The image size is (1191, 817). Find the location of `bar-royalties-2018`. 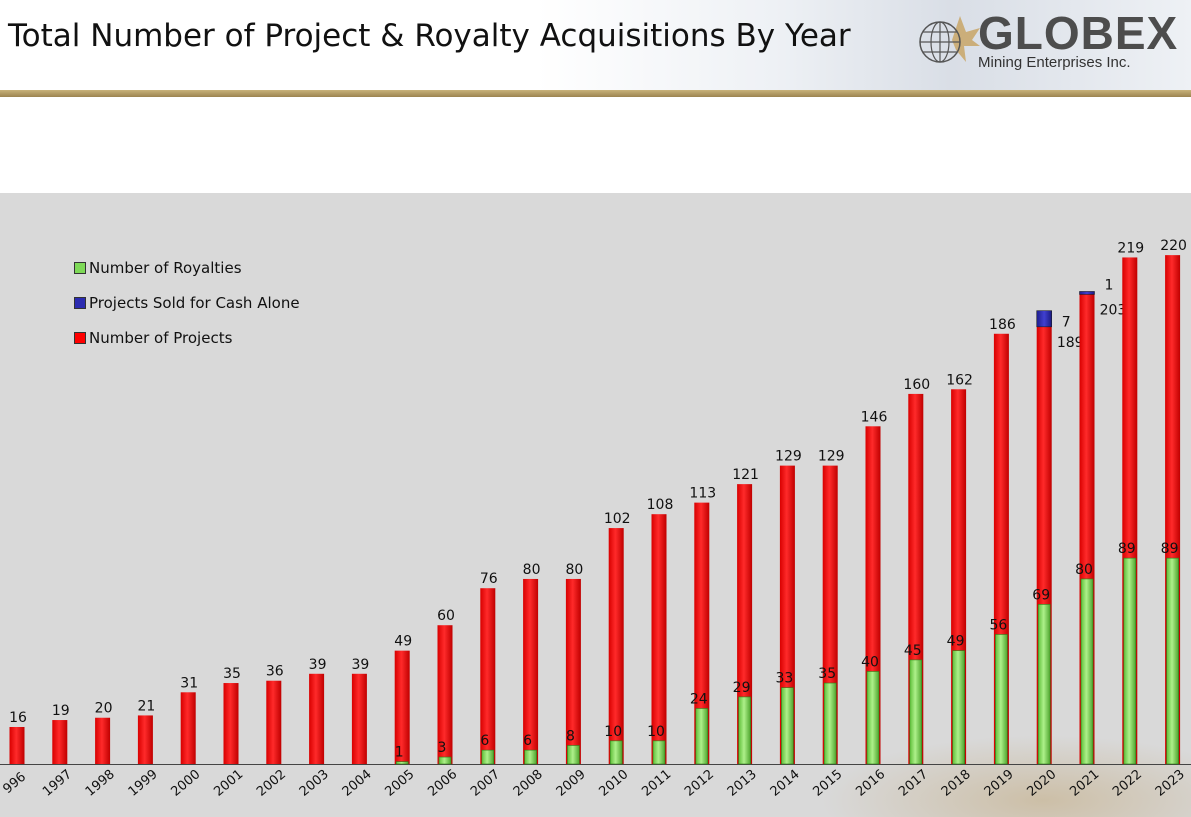

bar-royalties-2018 is located at coordinates (958, 707).